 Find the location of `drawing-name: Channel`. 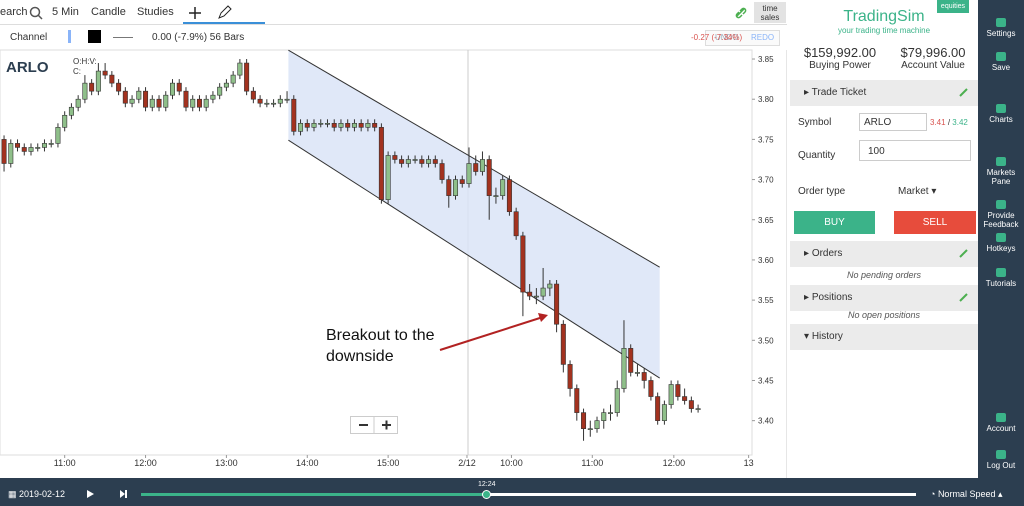

drawing-name: Channel is located at coordinates (29, 37).